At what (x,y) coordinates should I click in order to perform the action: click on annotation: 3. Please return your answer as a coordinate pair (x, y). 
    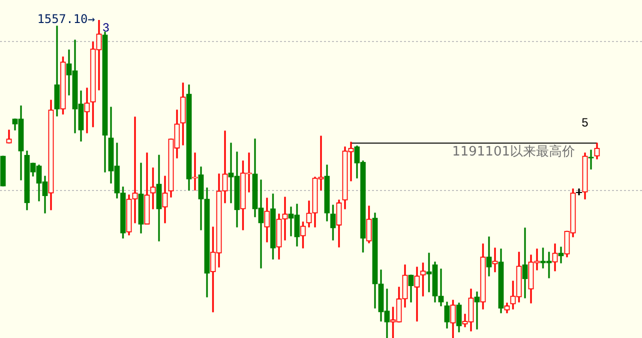
    Looking at the image, I should click on (106, 27).